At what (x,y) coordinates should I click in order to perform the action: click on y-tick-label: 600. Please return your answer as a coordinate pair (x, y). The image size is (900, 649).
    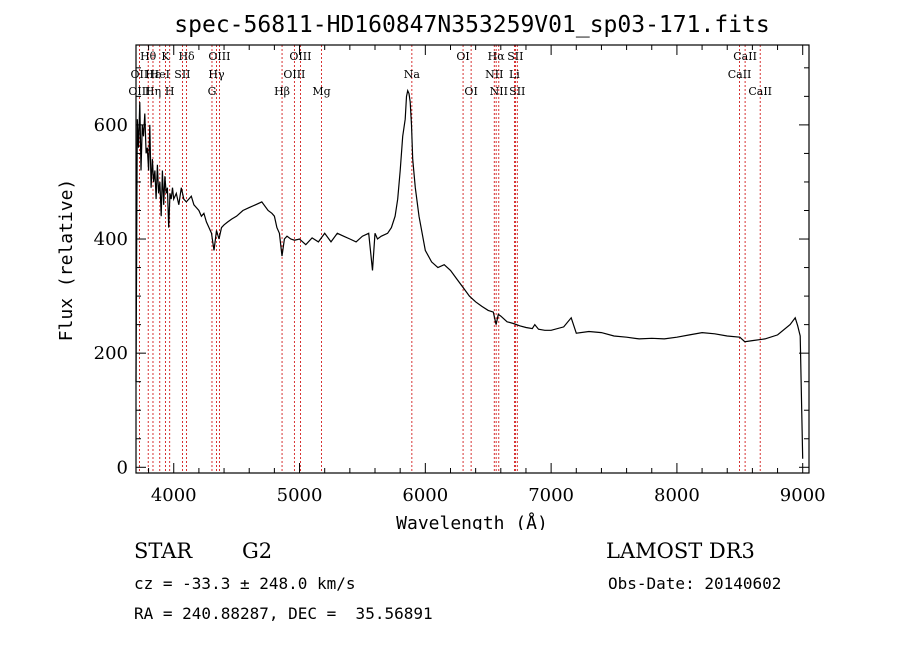
    Looking at the image, I should click on (111, 125).